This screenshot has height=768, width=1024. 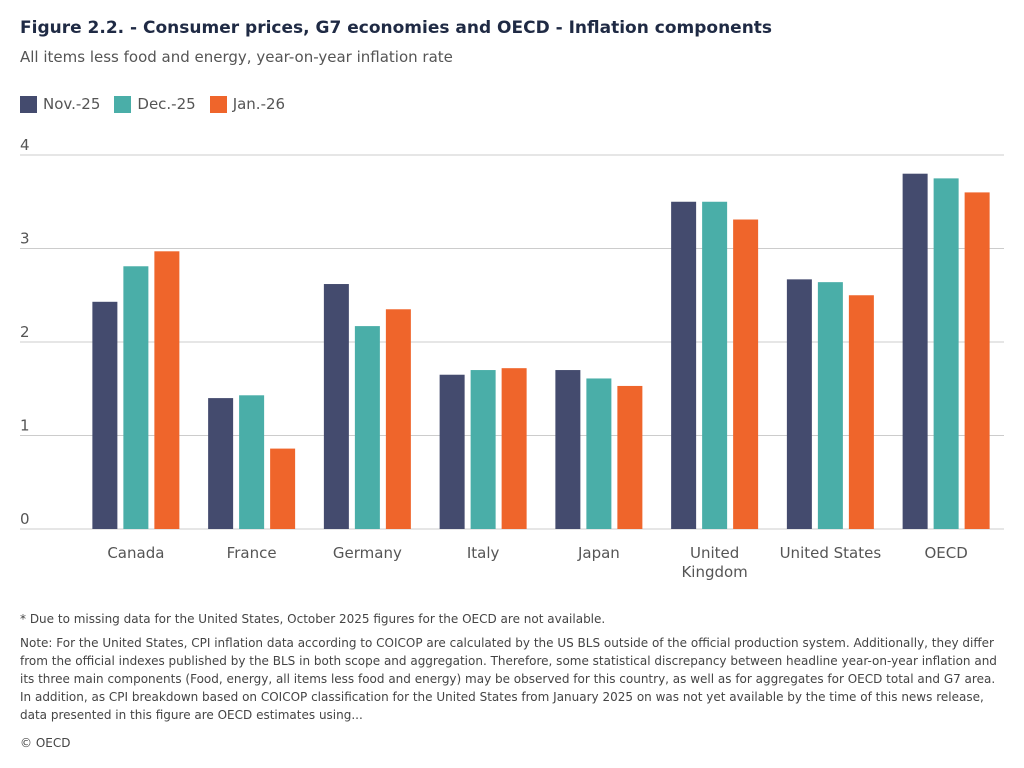 What do you see at coordinates (25, 332) in the screenshot?
I see `y-tick-label: 2` at bounding box center [25, 332].